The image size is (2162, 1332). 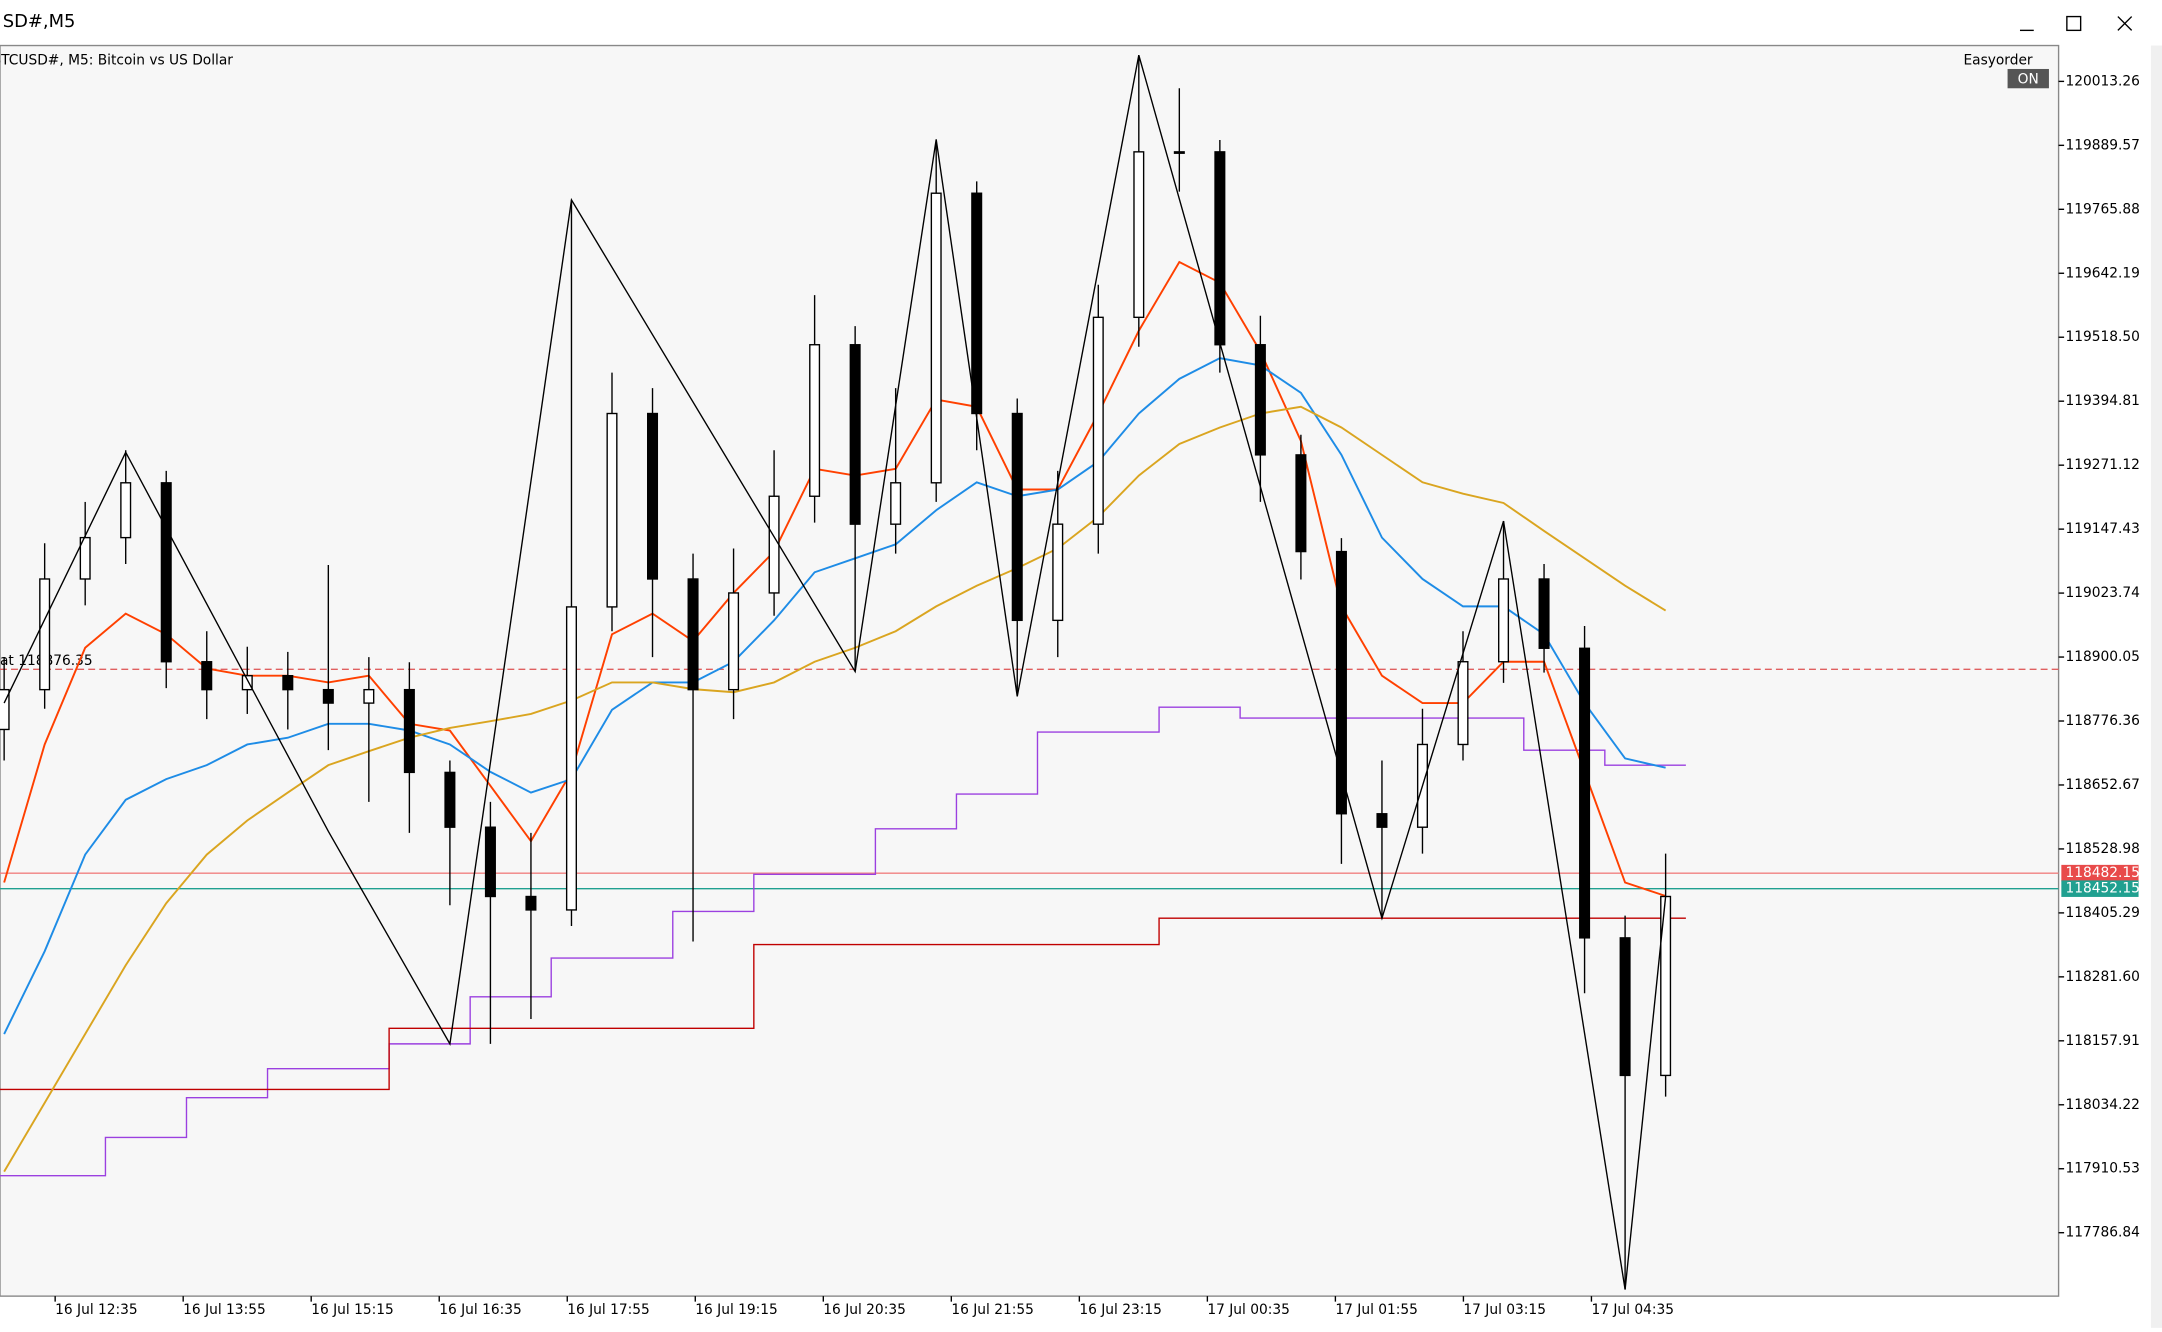 What do you see at coordinates (2102, 977) in the screenshot?
I see `y-tick-label: 118281.60` at bounding box center [2102, 977].